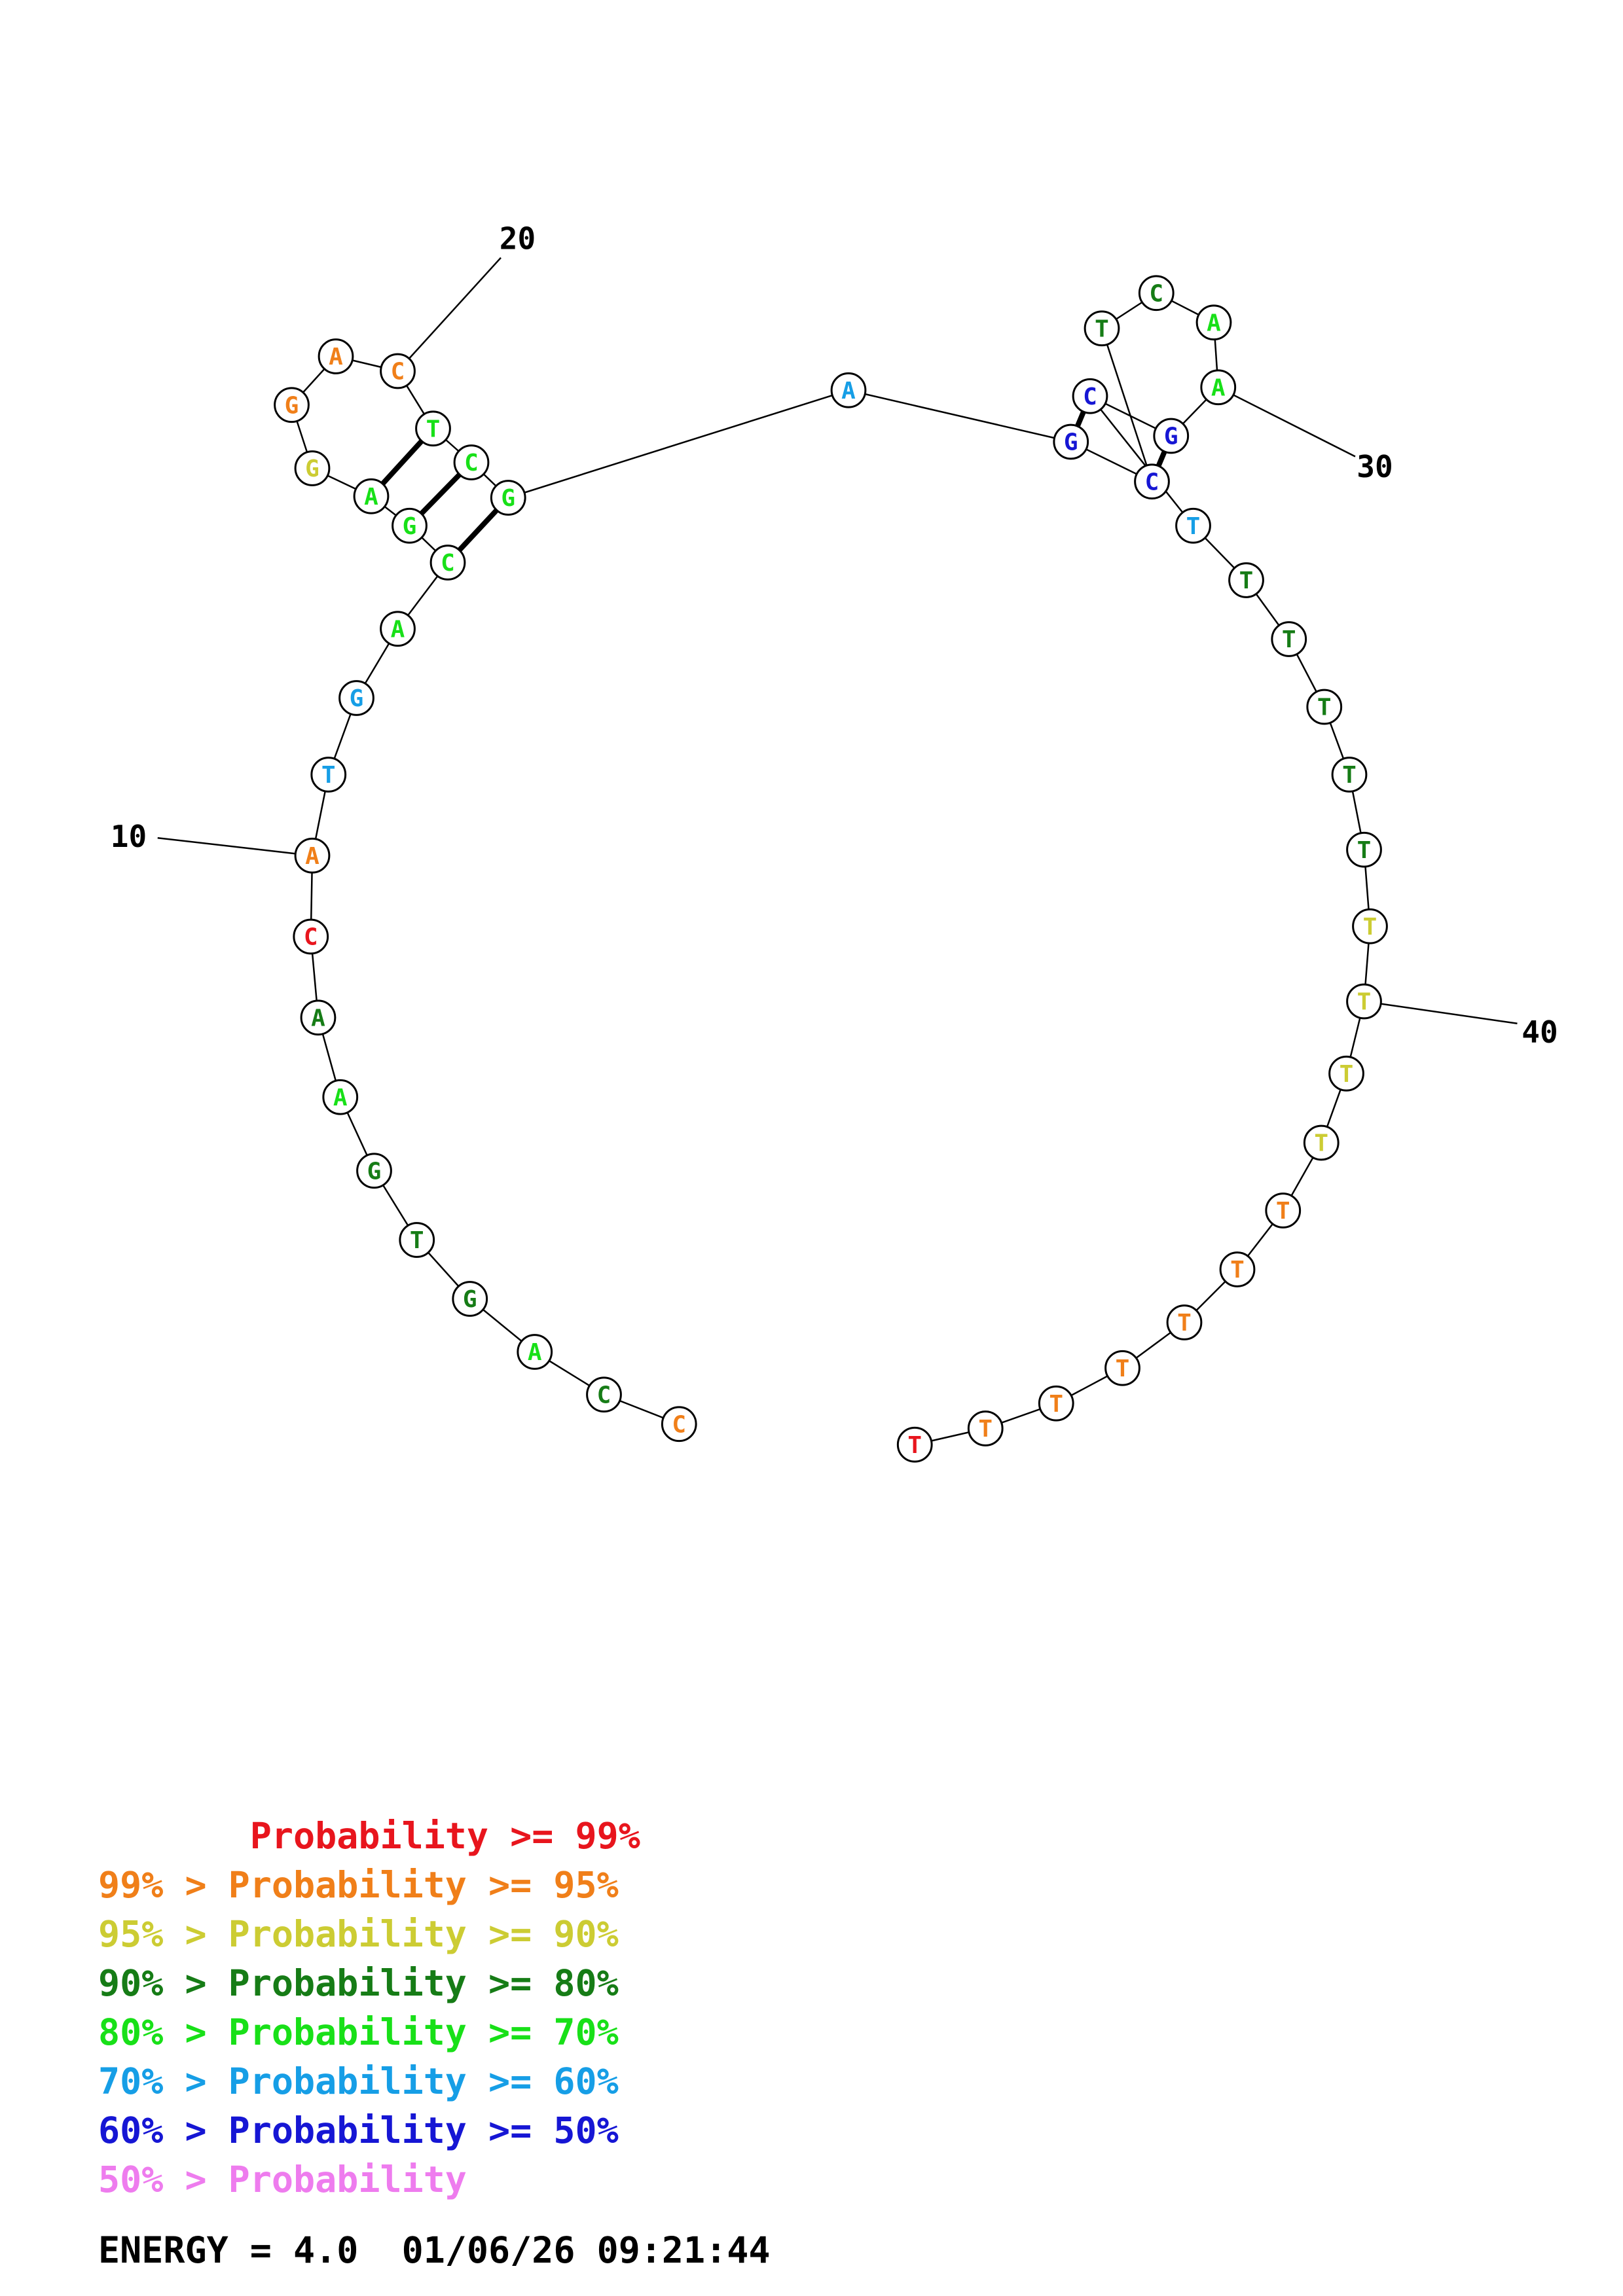 The height and width of the screenshot is (2296, 1623). I want to click on backbone-segment, so click(1141, 461).